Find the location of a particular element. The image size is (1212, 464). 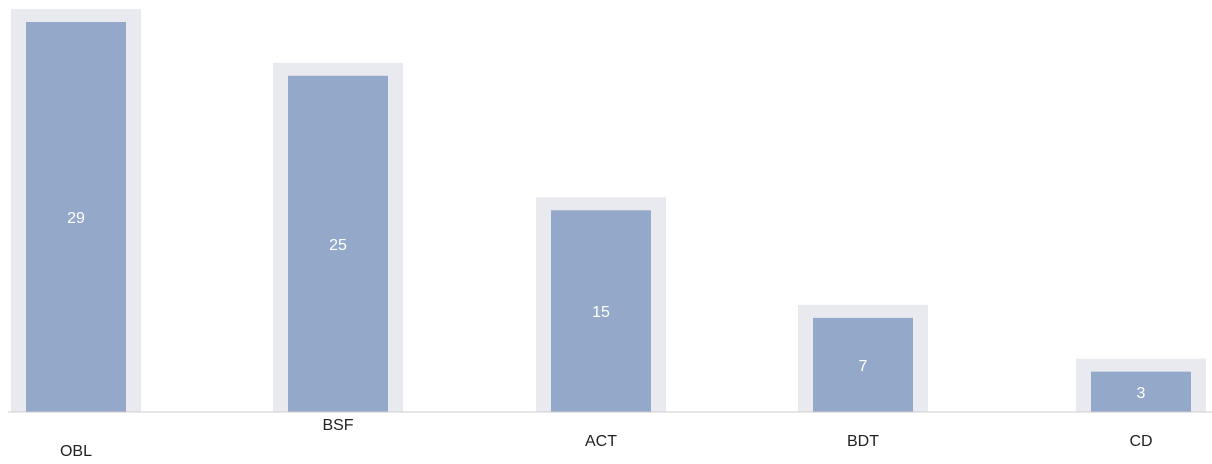

bar-cd is located at coordinates (1141, 391).